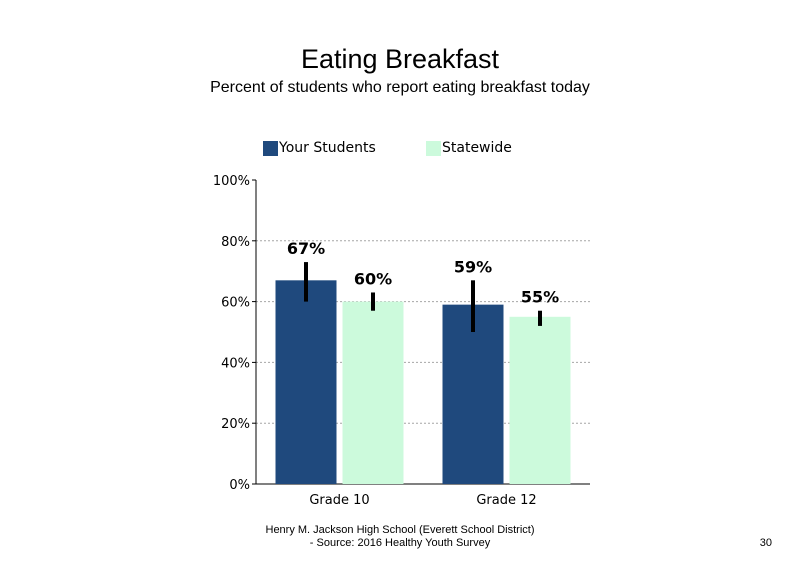  Describe the element at coordinates (231, 181) in the screenshot. I see `y-tick-label: 100%` at that location.